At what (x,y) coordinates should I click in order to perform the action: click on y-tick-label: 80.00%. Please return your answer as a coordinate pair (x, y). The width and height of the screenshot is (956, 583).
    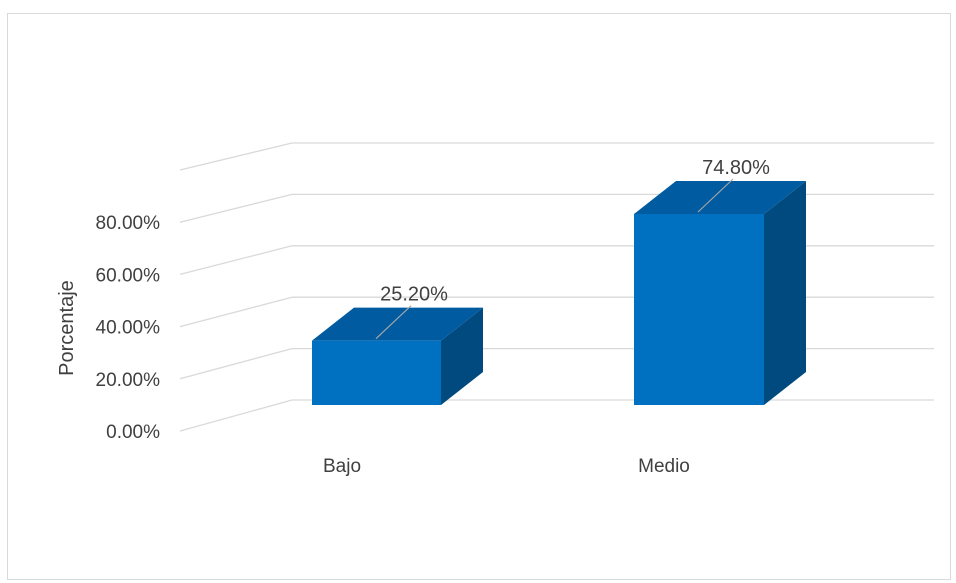
    Looking at the image, I should click on (128, 223).